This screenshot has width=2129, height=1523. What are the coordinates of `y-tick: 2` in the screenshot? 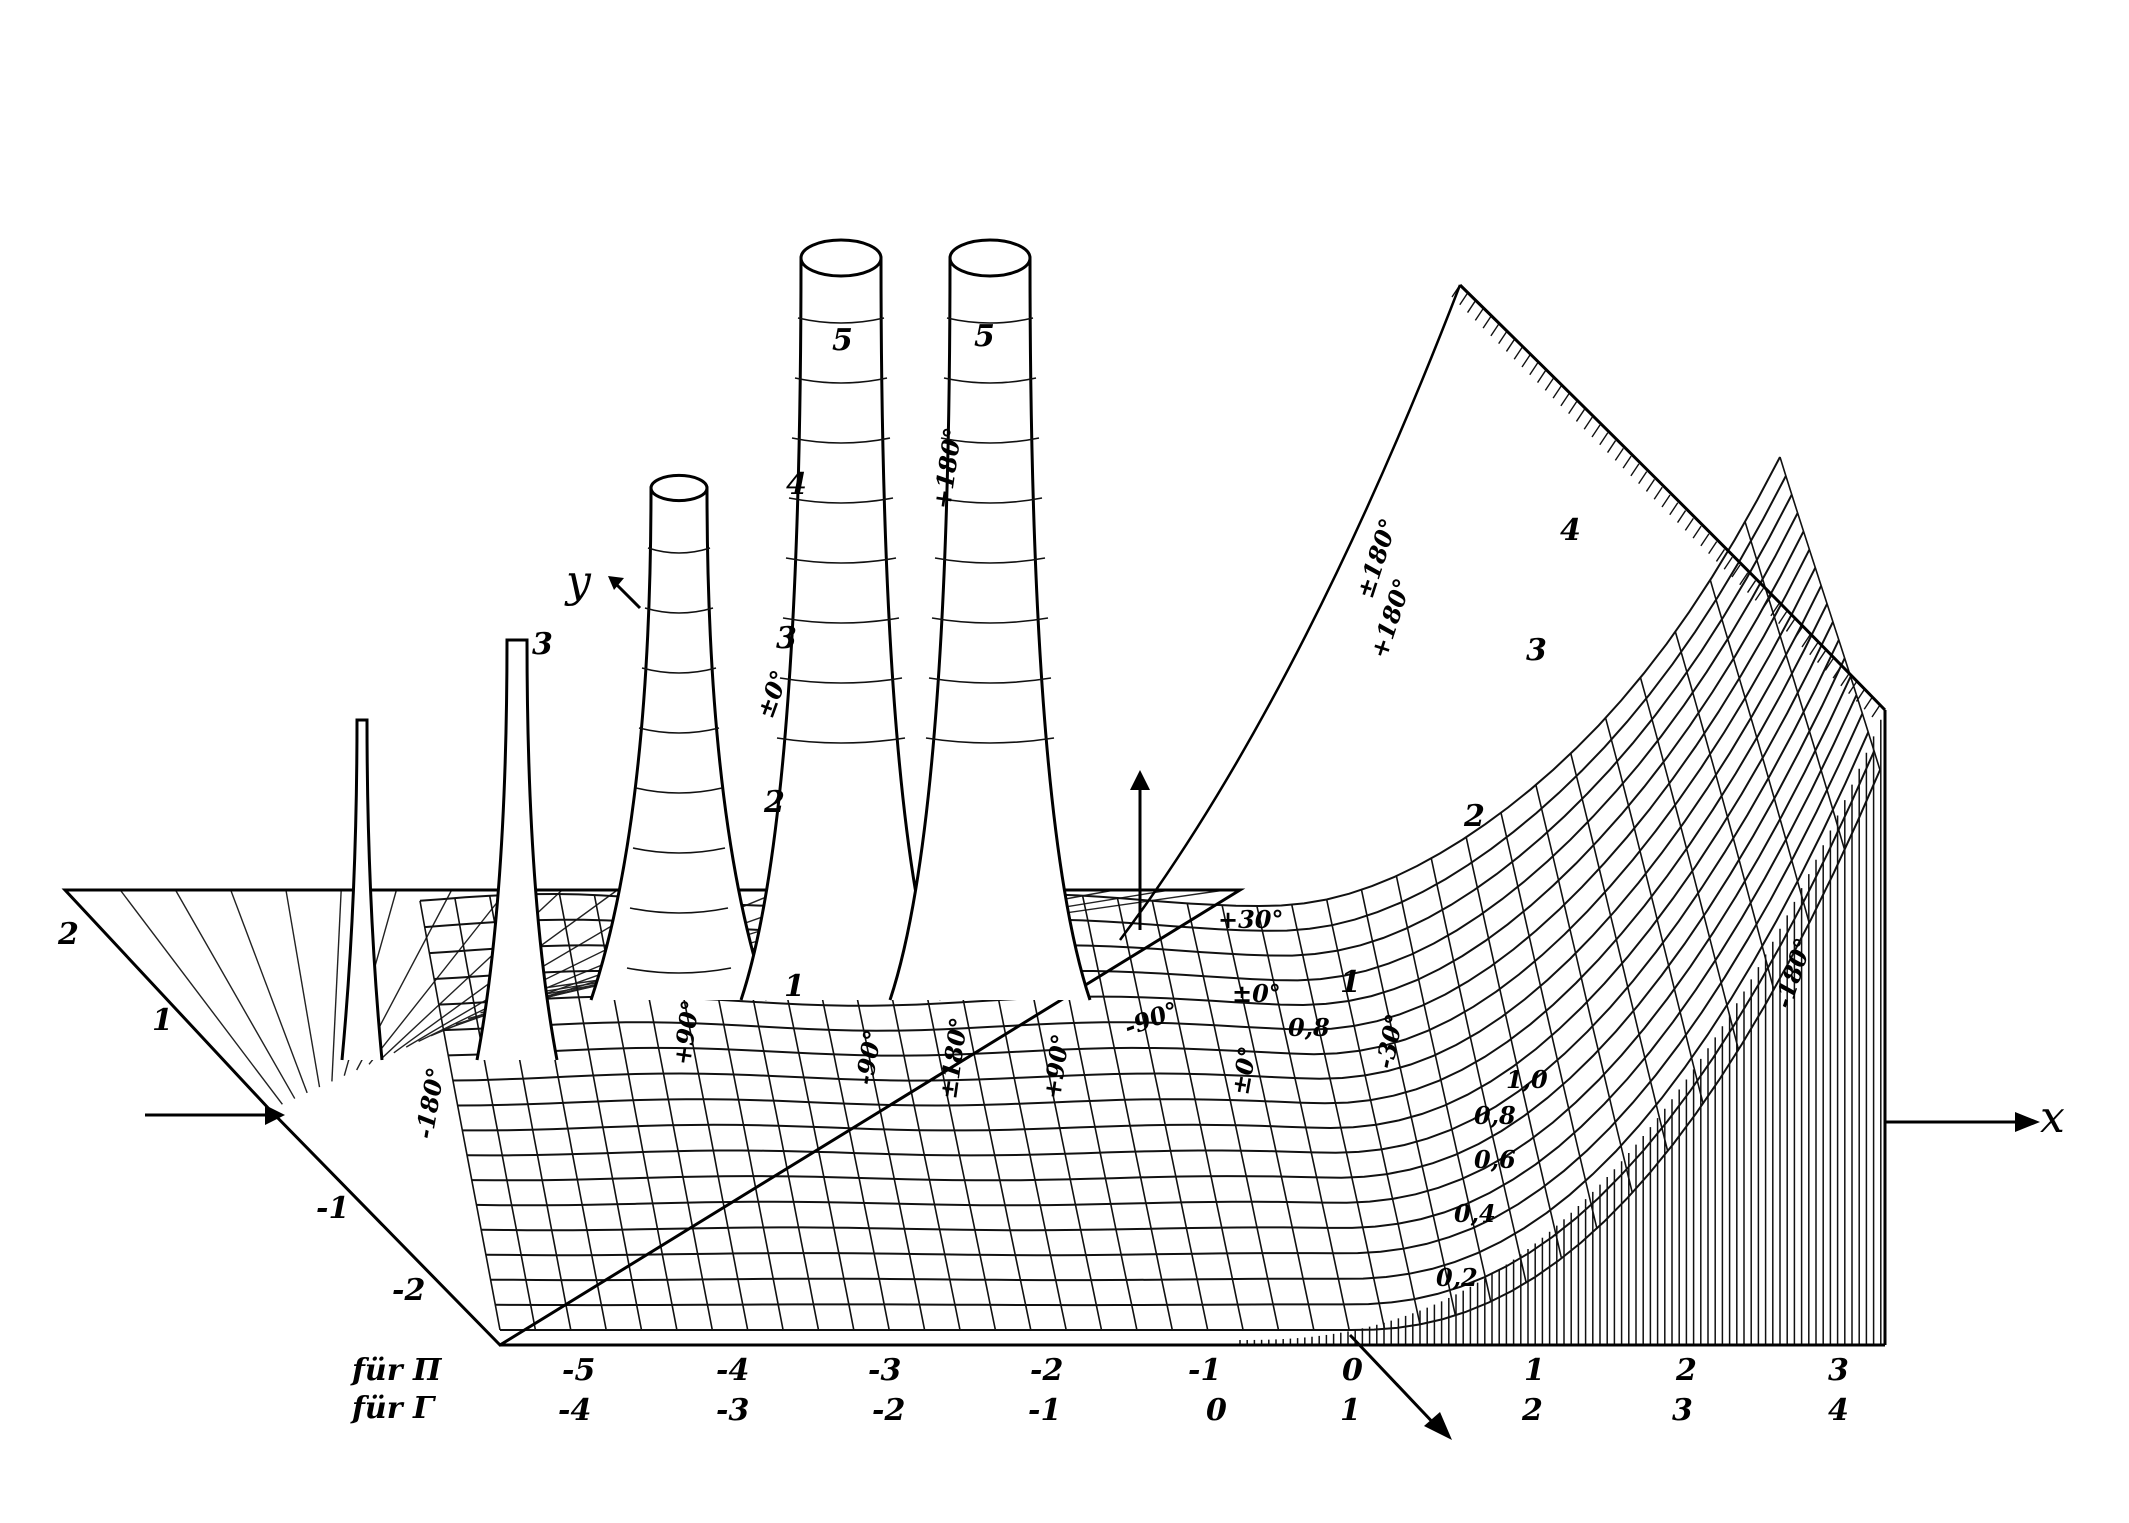 It's located at (68, 934).